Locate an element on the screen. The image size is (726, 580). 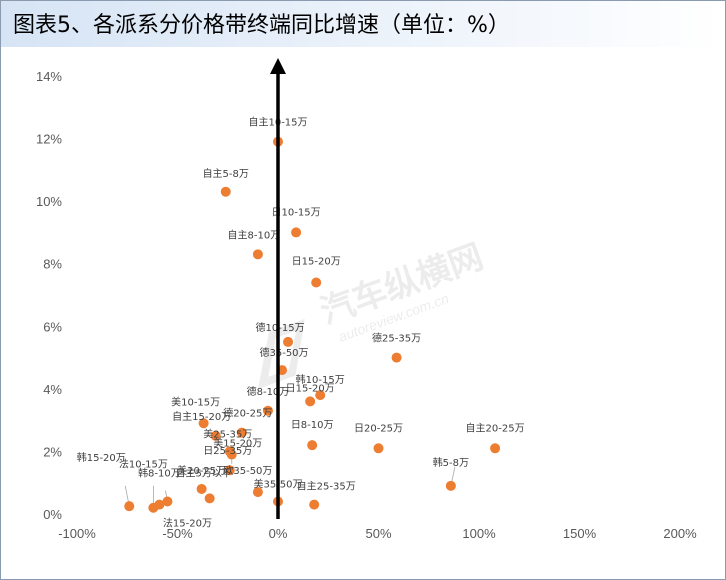
y-tick-label: 6% is located at coordinates (52, 326).